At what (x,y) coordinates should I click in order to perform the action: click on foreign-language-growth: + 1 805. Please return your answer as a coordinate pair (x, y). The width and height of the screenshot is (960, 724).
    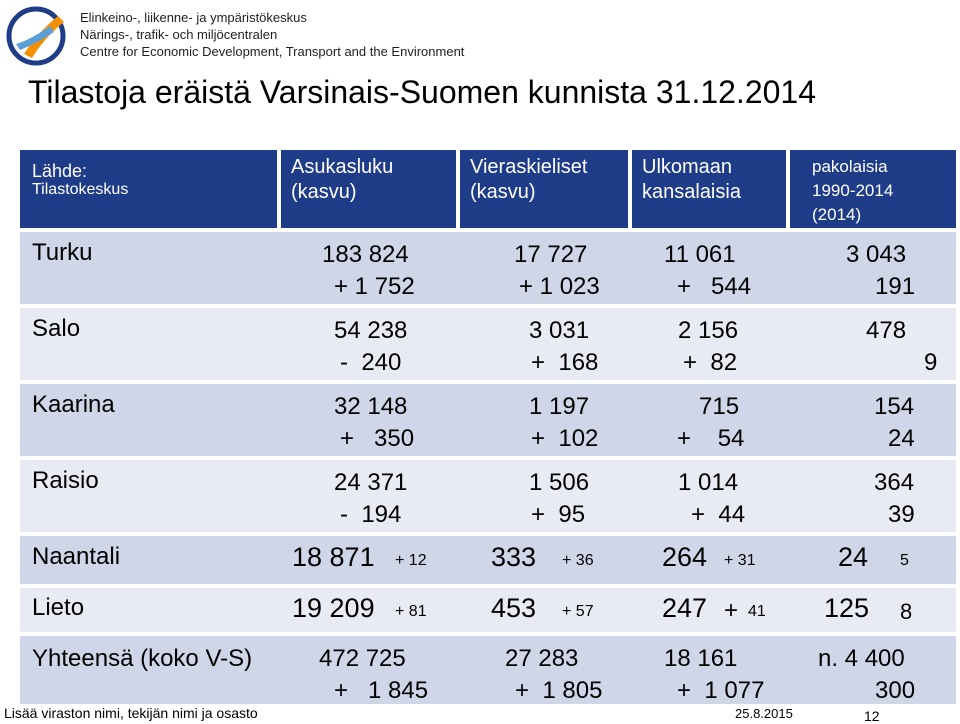
    Looking at the image, I should click on (559, 690).